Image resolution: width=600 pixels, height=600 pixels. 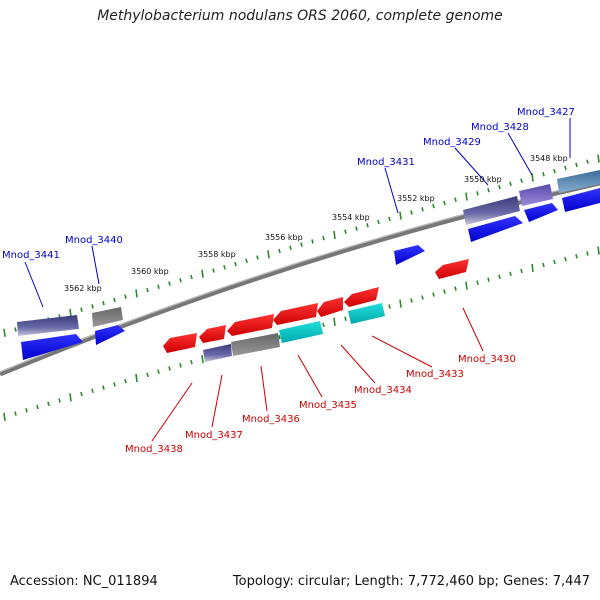 I want to click on scale-label: 3554 kbp, so click(x=351, y=217).